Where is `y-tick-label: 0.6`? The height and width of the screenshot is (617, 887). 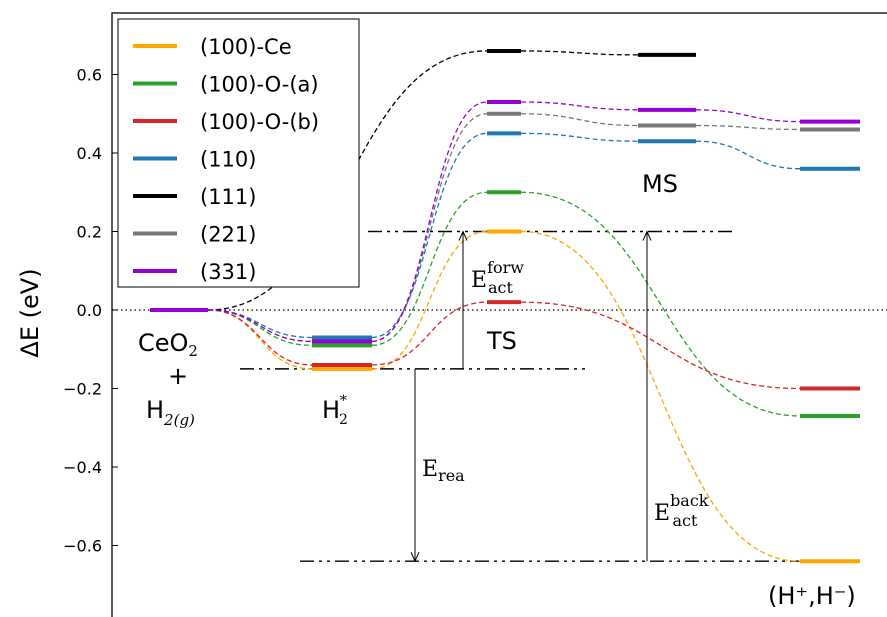 y-tick-label: 0.6 is located at coordinates (89, 75).